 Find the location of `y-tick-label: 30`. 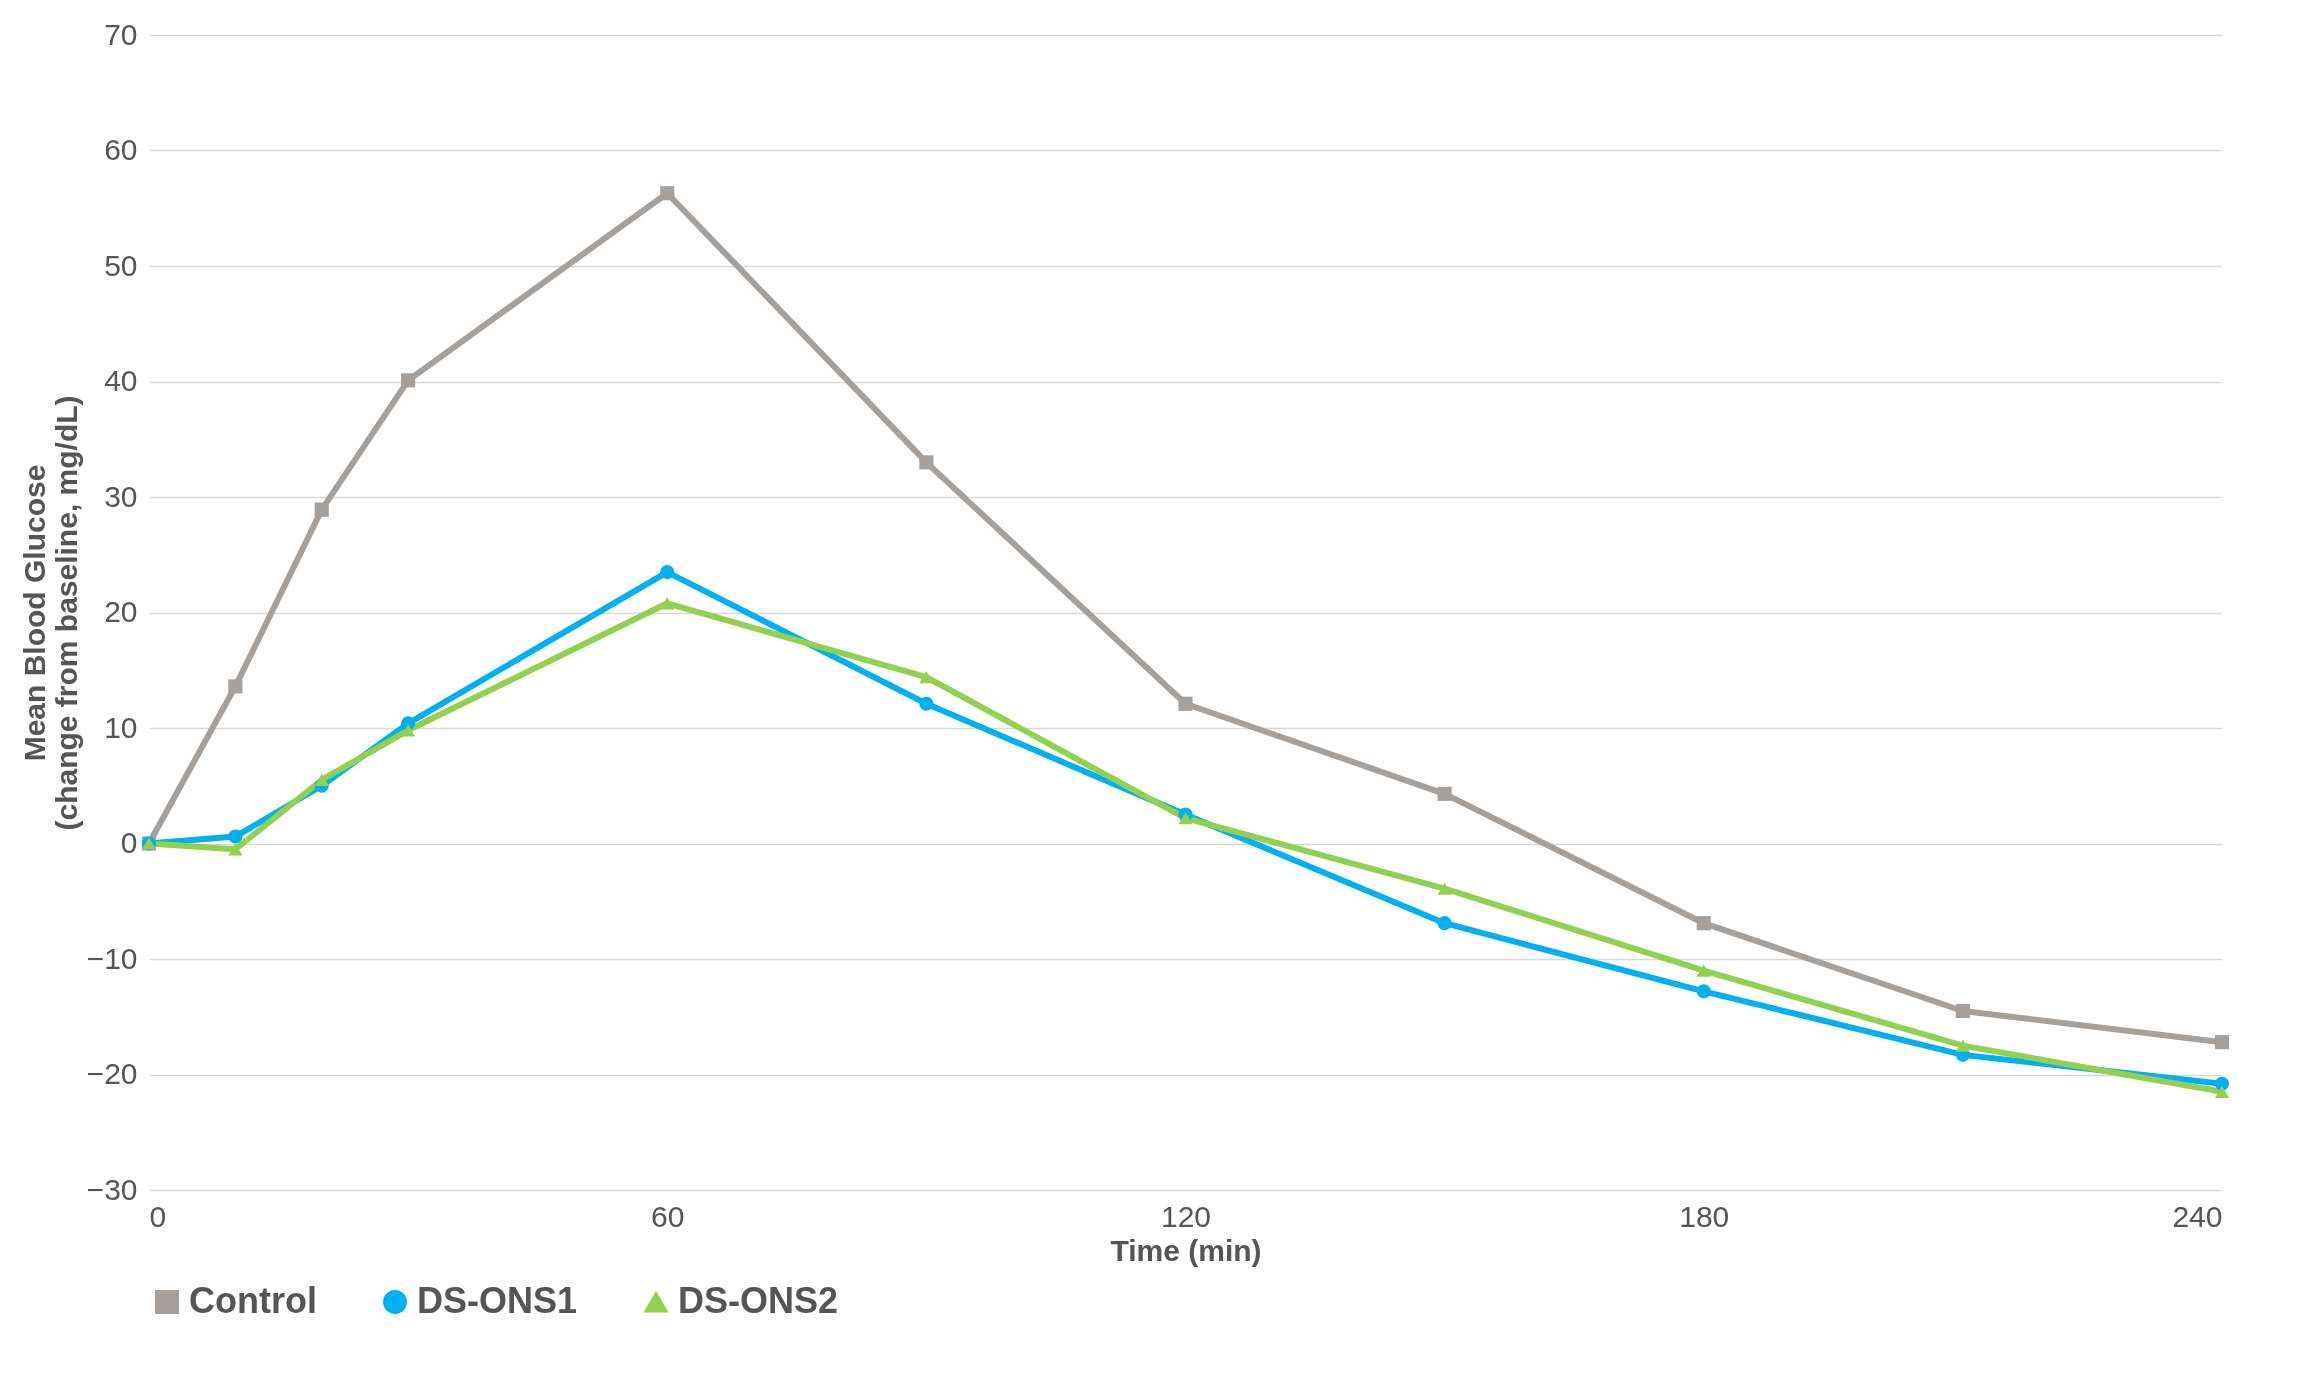

y-tick-label: 30 is located at coordinates (121, 496).